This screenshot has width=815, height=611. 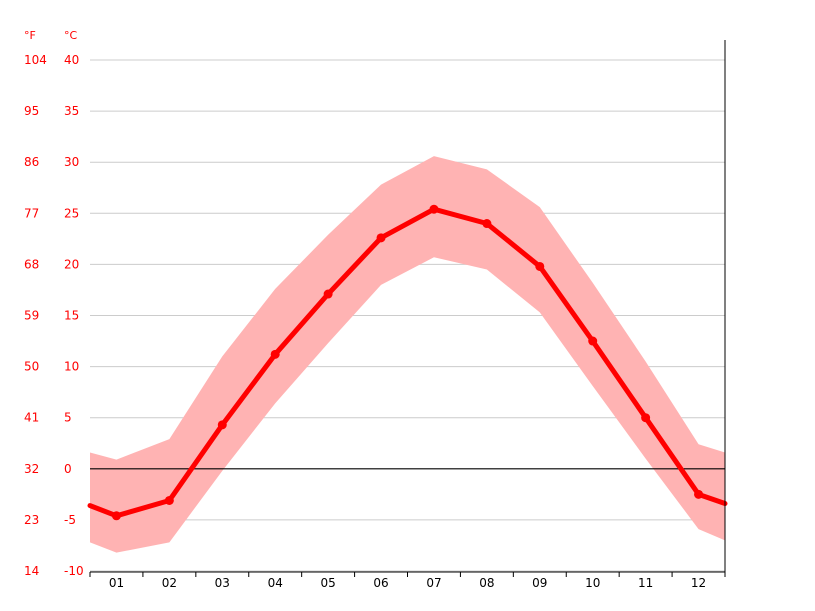 I want to click on y-tick-label-celsius: 25, so click(x=71, y=213).